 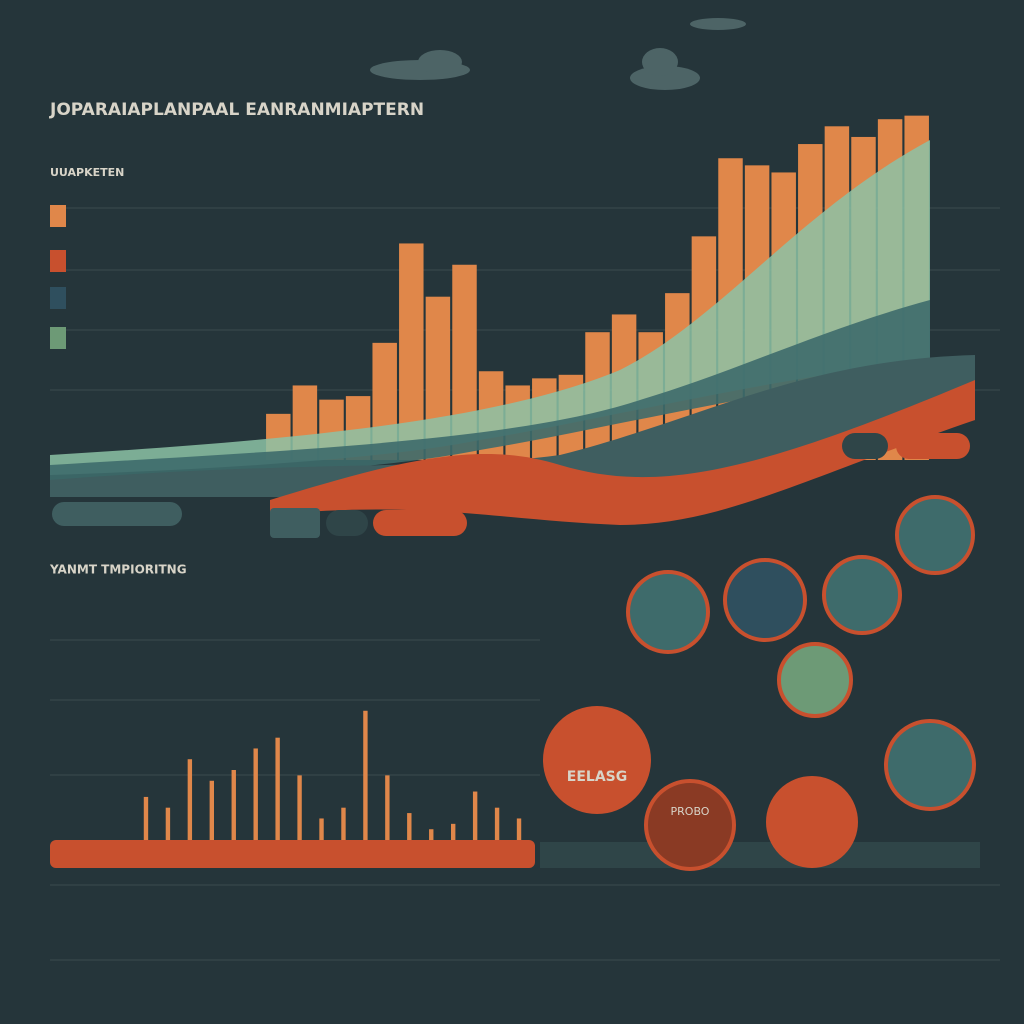 What do you see at coordinates (58, 277) in the screenshot?
I see `legend` at bounding box center [58, 277].